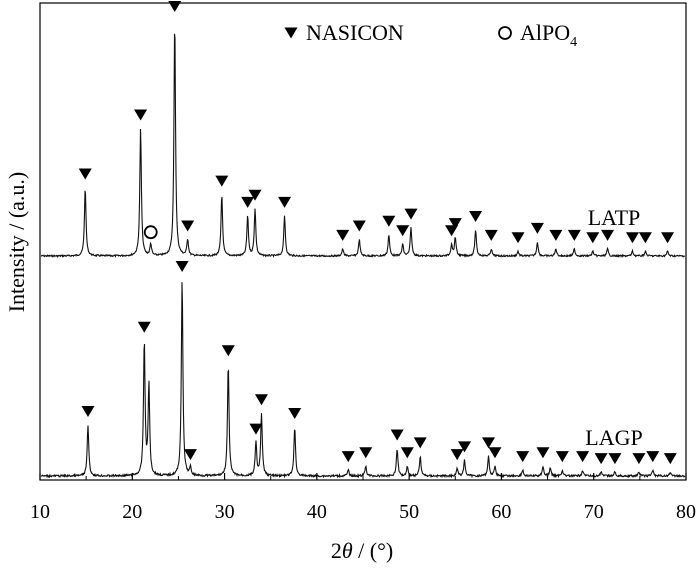 This screenshot has height=568, width=700. Describe the element at coordinates (355, 32) in the screenshot. I see `legend-nasicon-label: NASICON` at that location.